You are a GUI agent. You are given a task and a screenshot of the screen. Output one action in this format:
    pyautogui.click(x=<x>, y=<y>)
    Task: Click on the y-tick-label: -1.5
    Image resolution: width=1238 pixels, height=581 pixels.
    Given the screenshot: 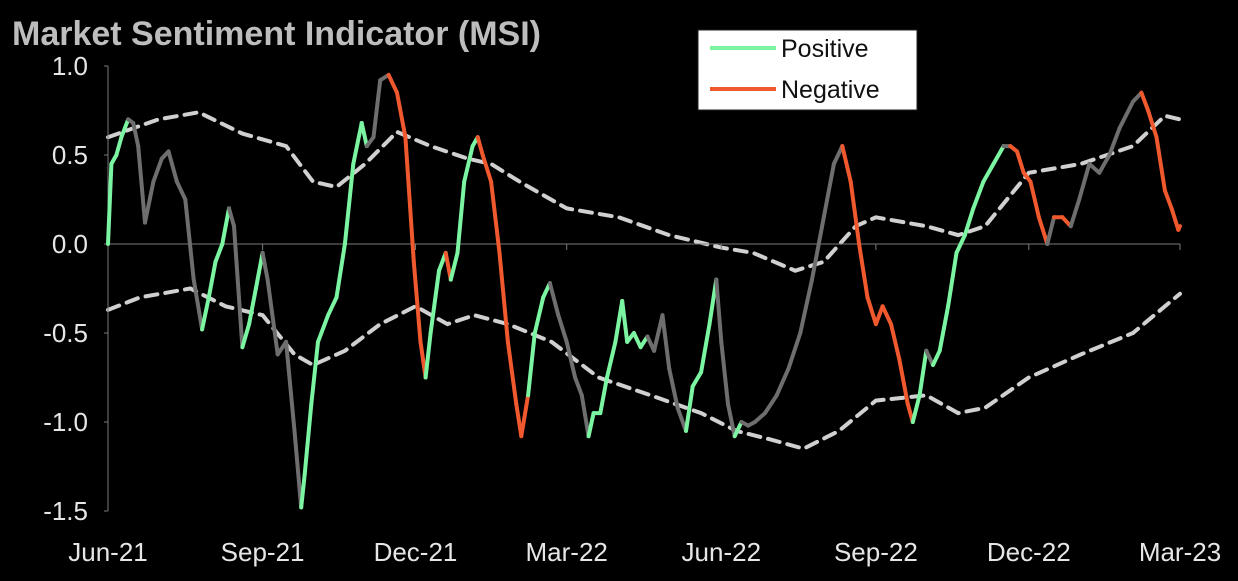 What is the action you would take?
    pyautogui.click(x=65, y=511)
    